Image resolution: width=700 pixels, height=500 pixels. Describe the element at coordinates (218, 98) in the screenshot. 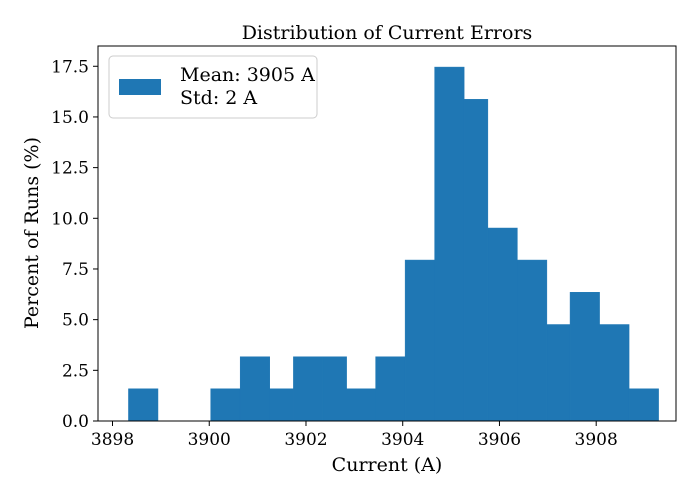

I see `legend-line-std: Std: 2 A` at that location.